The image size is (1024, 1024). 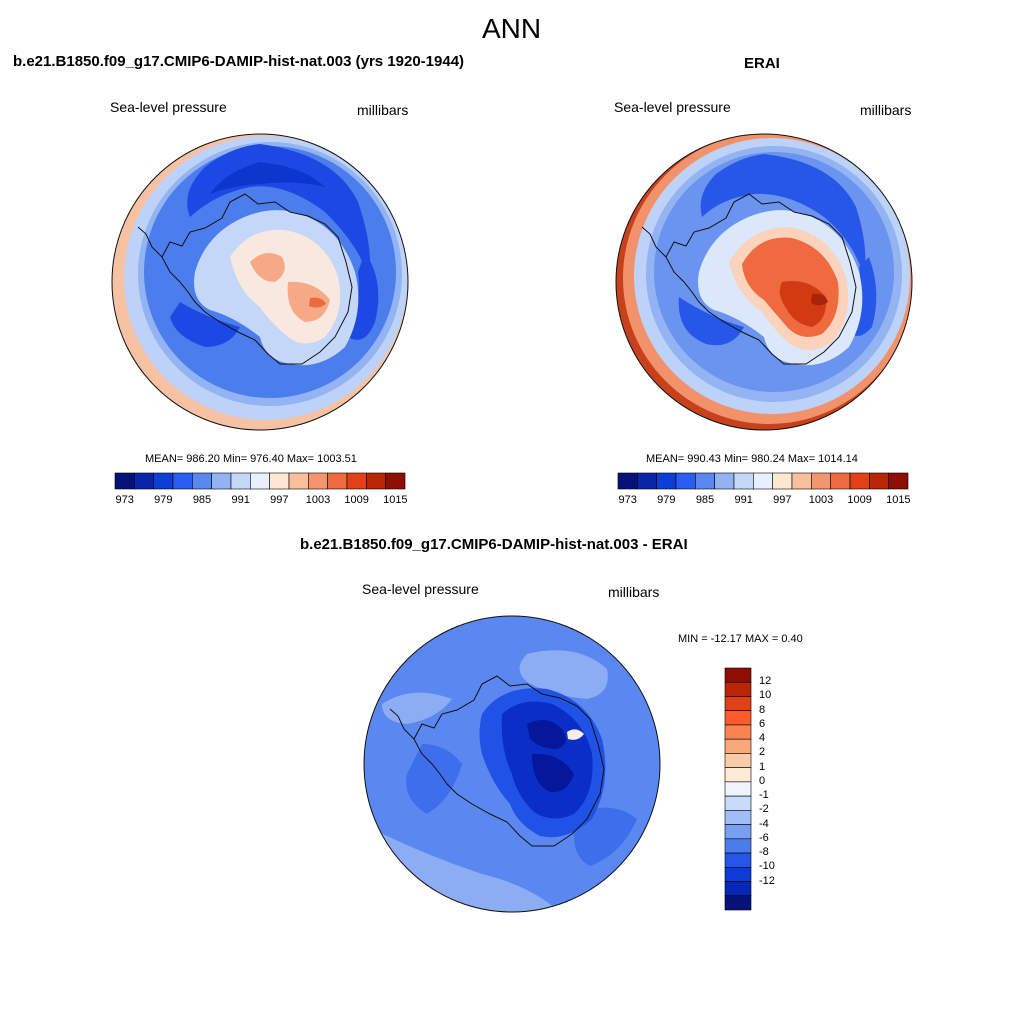 What do you see at coordinates (634, 592) in the screenshot?
I see `panel-diff-units-label: millibars` at bounding box center [634, 592].